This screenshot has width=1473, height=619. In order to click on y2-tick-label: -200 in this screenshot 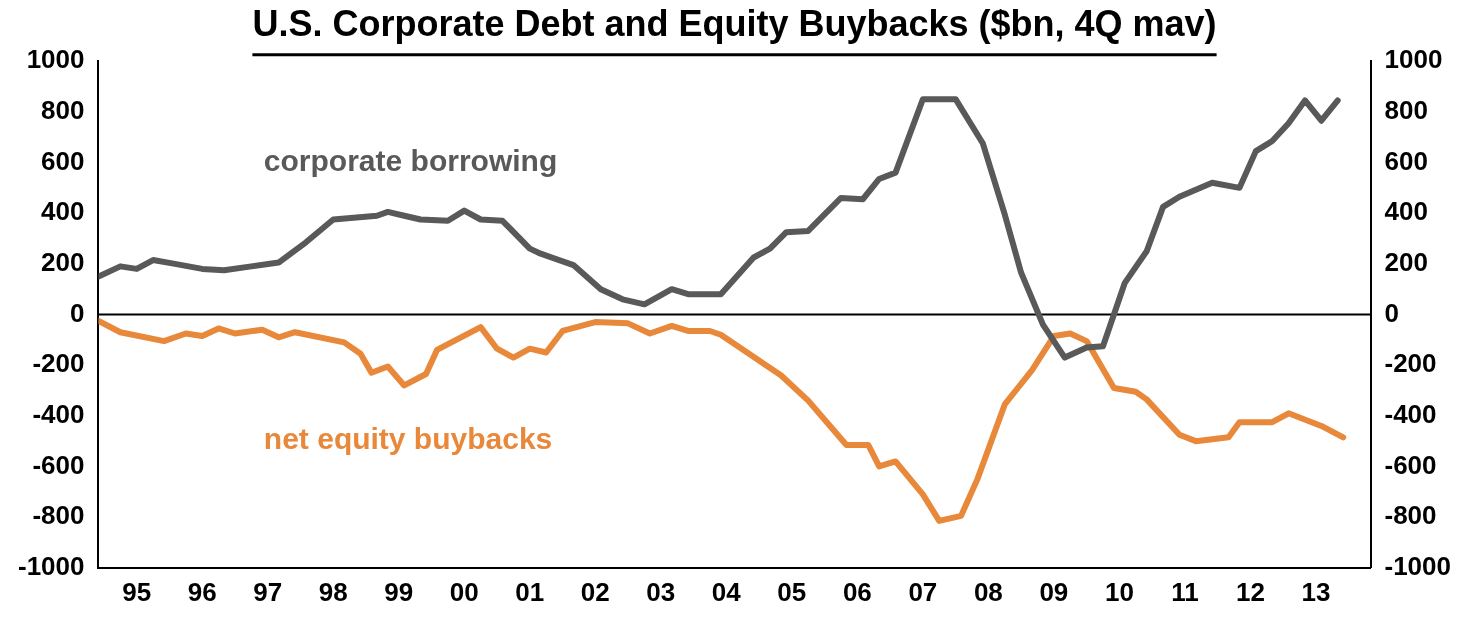, I will do `click(1410, 363)`.